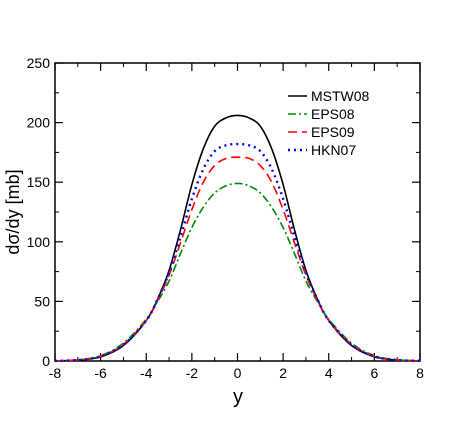  I want to click on y-tick-label: 50, so click(42, 301).